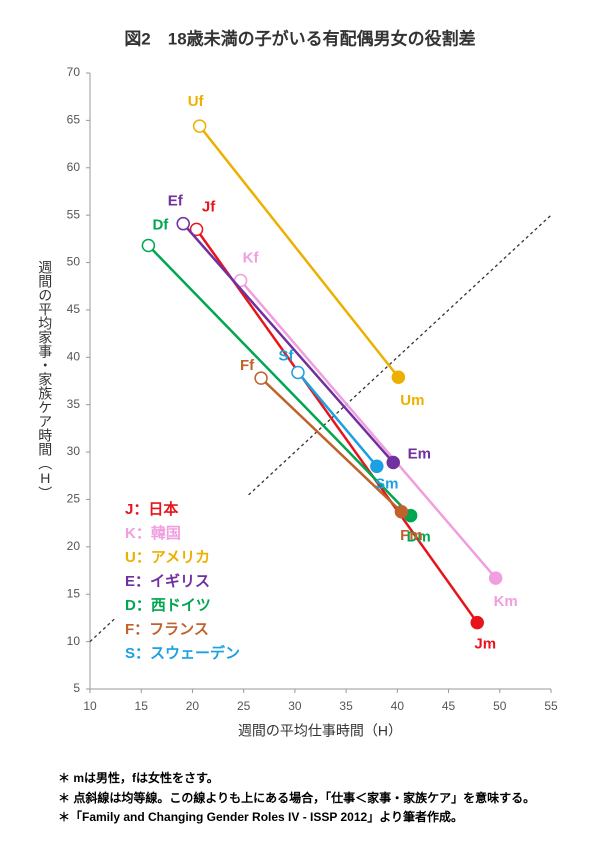  I want to click on x-tick-label: 35, so click(346, 706).